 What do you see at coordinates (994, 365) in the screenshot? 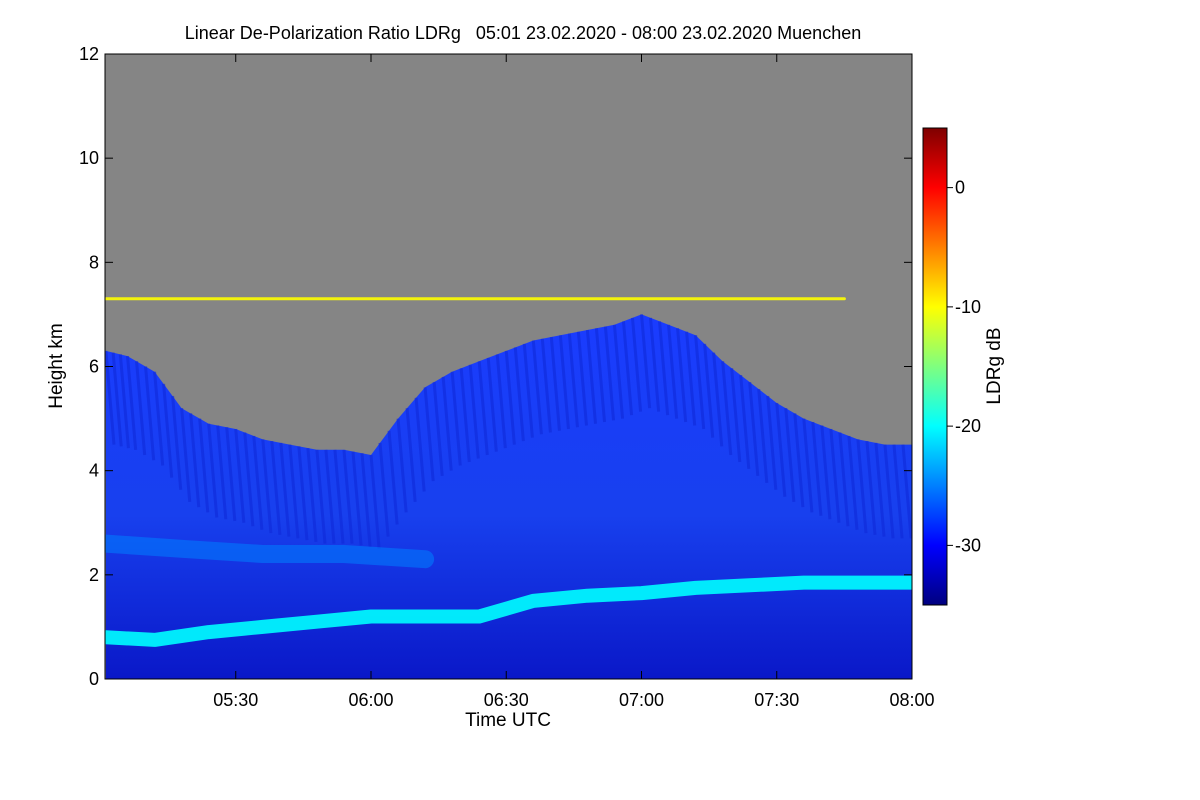
I see `colorbar-label: LDRg dB` at bounding box center [994, 365].